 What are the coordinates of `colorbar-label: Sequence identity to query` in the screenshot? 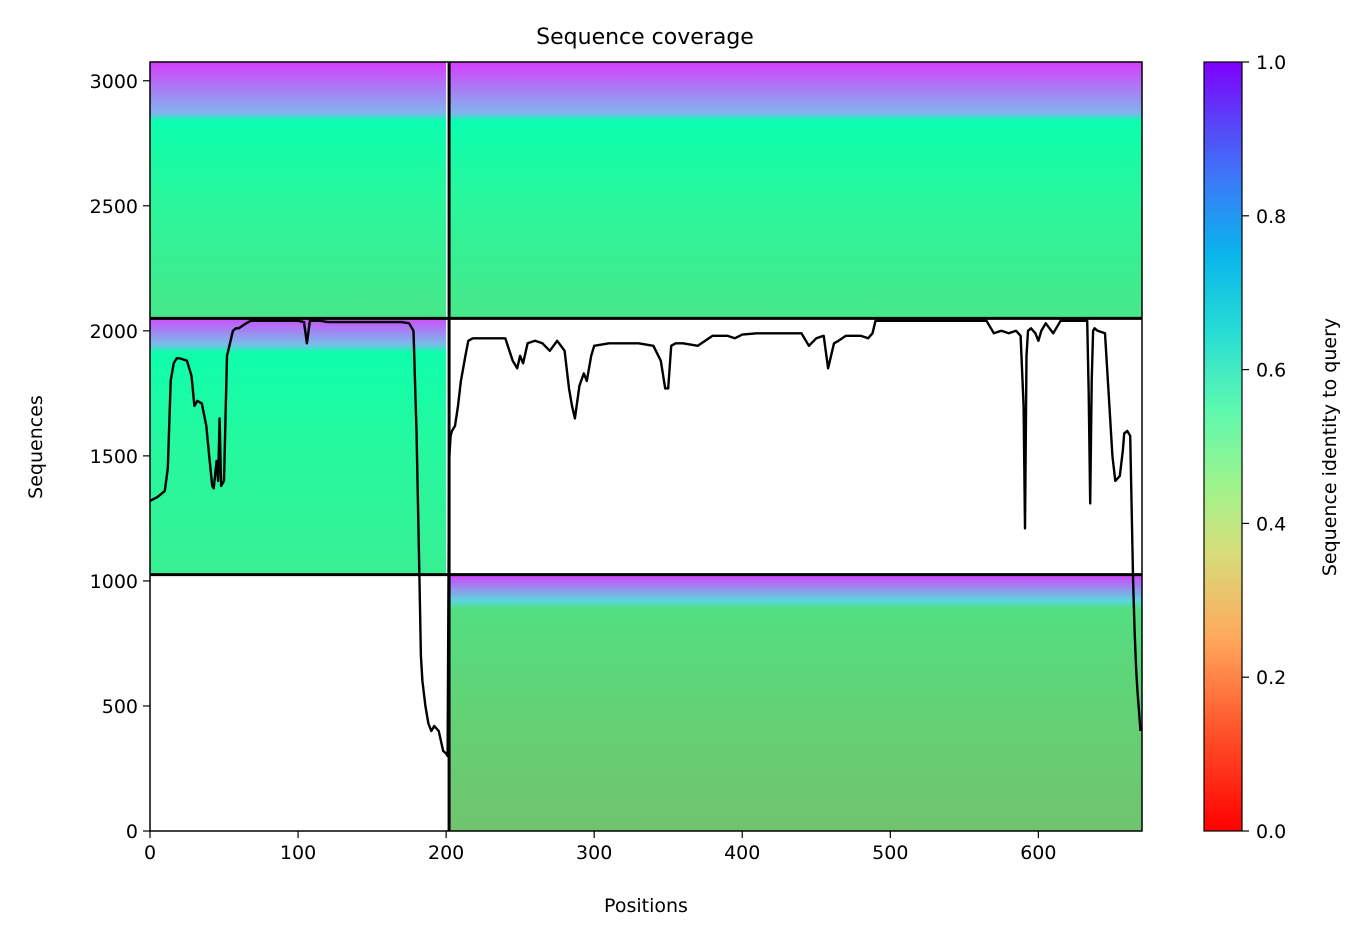 It's located at (1330, 447).